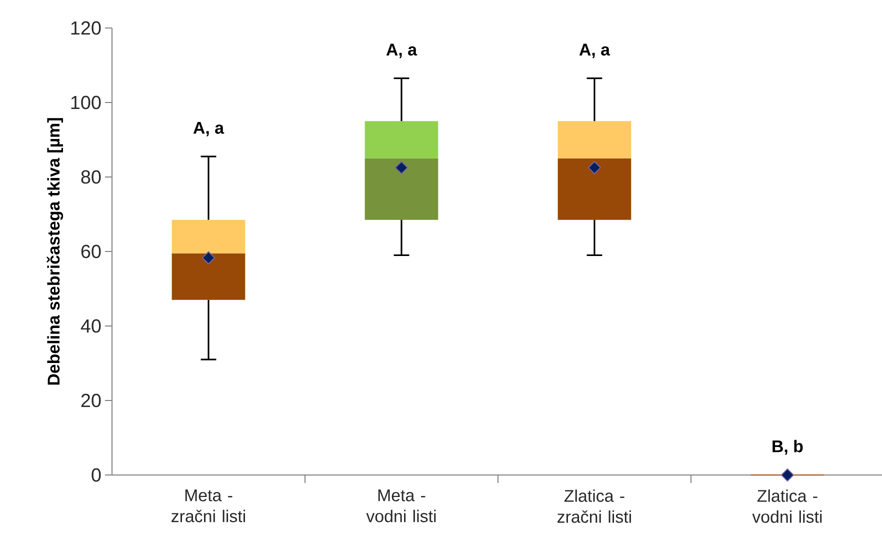 The image size is (882, 551). I want to click on annotation: B, b, so click(787, 447).